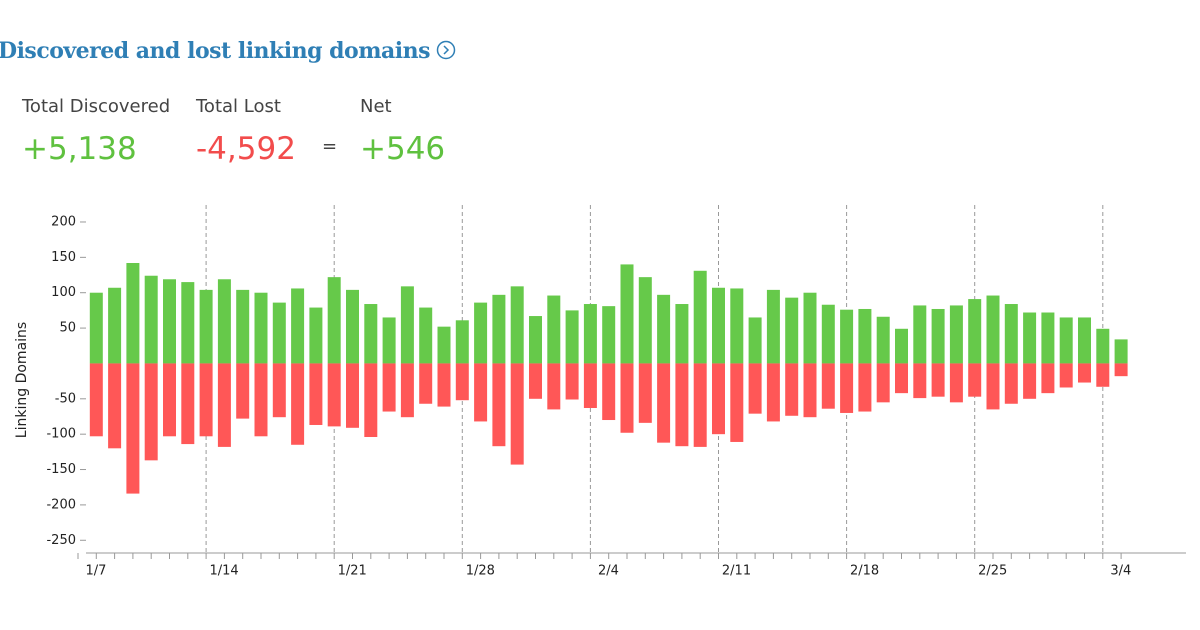 The image size is (1200, 630). Describe the element at coordinates (736, 571) in the screenshot. I see `x-tick-label: 2/11` at that location.